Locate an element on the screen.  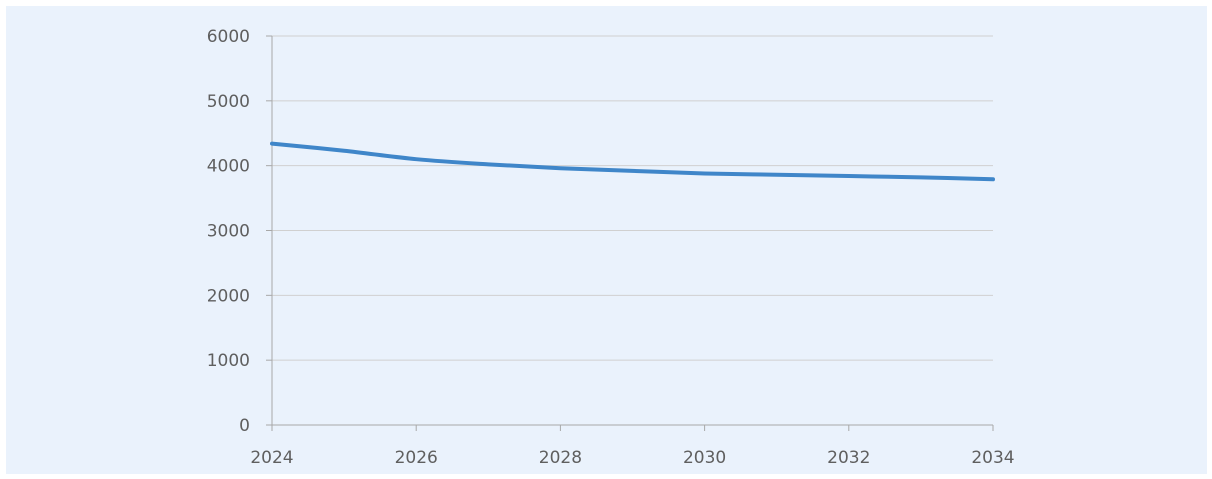
y-tick-label: 4000 is located at coordinates (228, 167).